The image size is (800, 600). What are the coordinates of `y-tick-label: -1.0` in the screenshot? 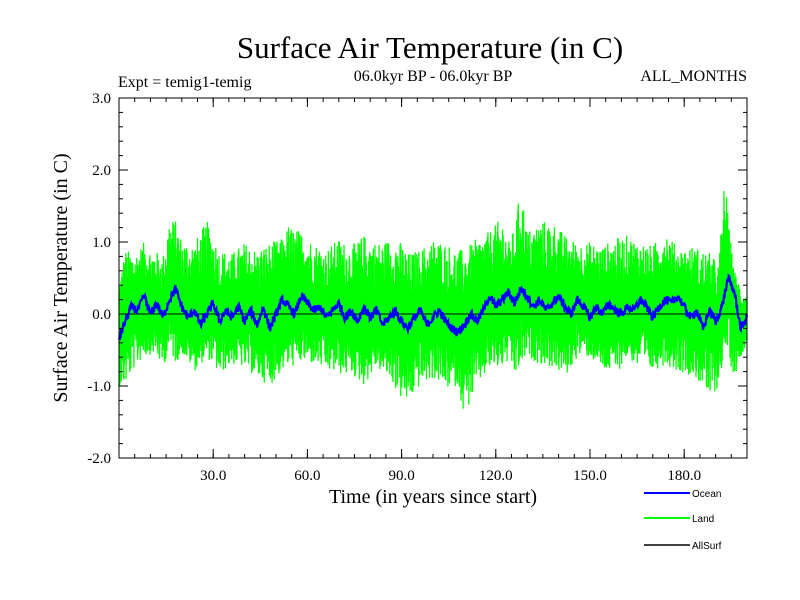 It's located at (99, 387).